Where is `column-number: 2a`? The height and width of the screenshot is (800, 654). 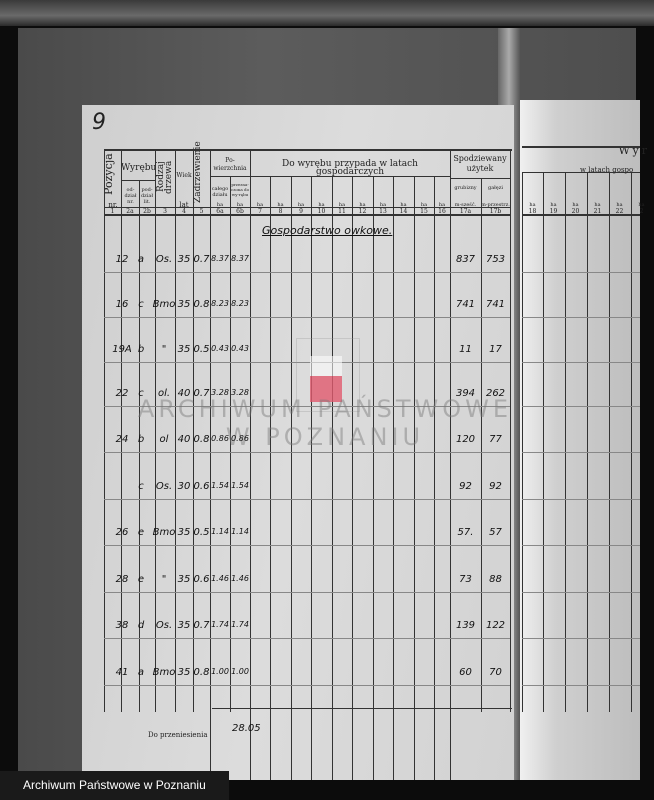
column-number: 2a is located at coordinates (130, 211).